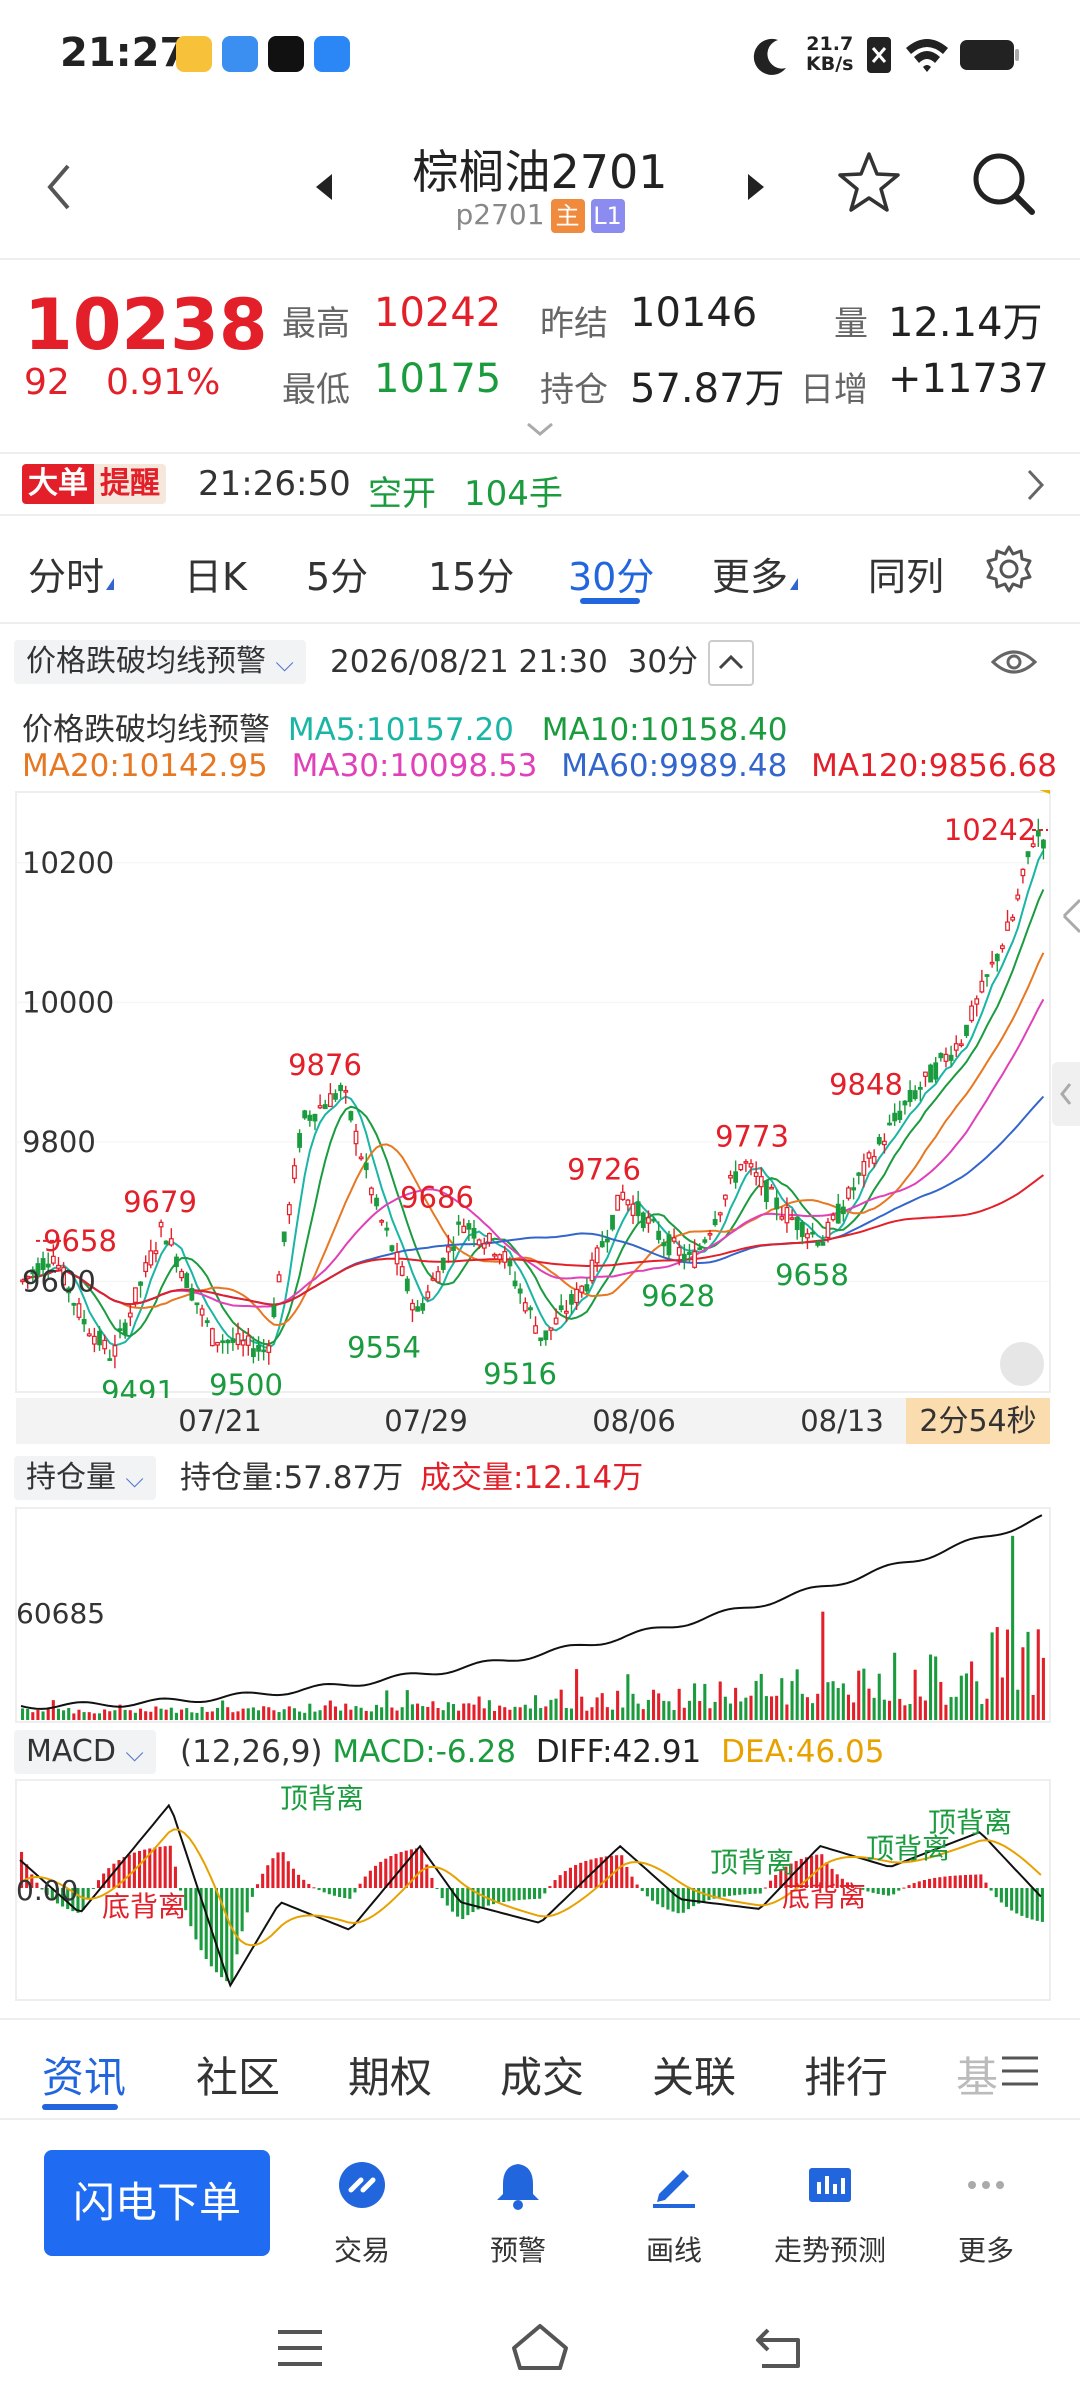 Image resolution: width=1080 pixels, height=2400 pixels. Describe the element at coordinates (674, 2214) in the screenshot. I see `draw-line-button: 画线` at that location.